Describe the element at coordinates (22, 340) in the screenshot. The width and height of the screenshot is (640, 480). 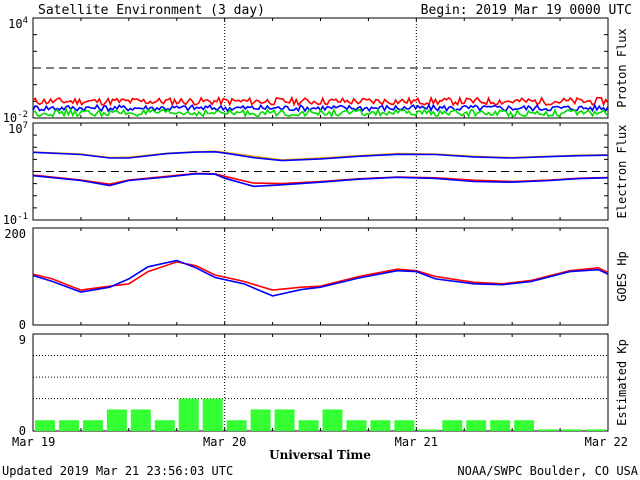
I see `kp-ytick-label: 9` at that location.